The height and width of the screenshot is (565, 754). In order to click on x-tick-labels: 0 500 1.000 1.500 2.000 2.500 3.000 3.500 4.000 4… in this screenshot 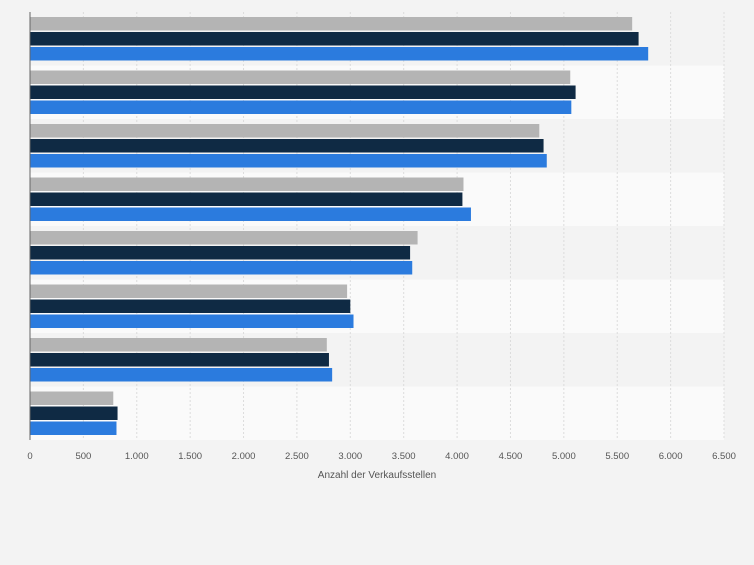, I will do `click(381, 456)`.